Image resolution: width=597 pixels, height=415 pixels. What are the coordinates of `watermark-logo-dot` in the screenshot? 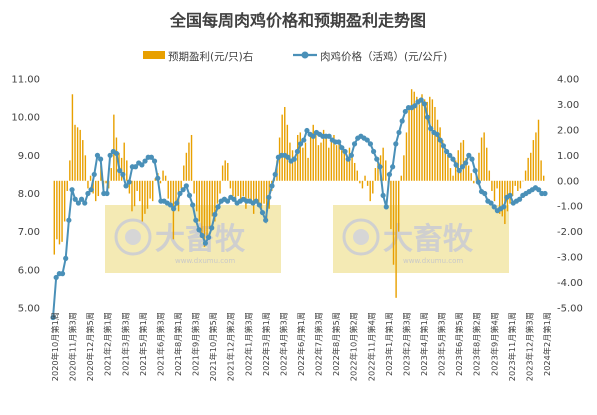 It's located at (133, 237).